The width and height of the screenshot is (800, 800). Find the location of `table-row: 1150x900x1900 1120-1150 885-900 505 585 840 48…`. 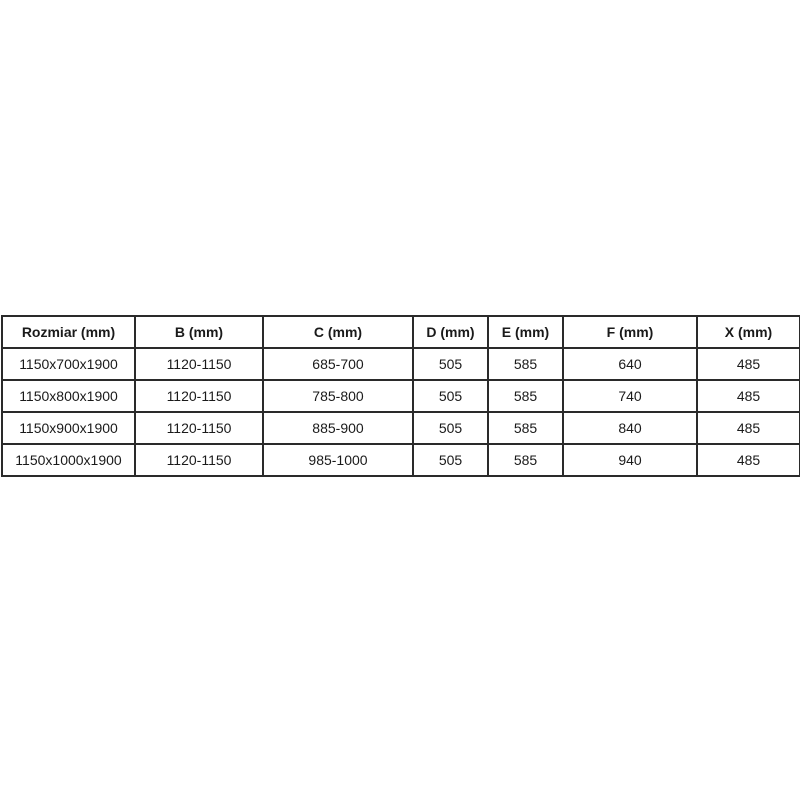

table-row: 1150x900x1900 1120-1150 885-900 505 585 840 48… is located at coordinates (400, 428).